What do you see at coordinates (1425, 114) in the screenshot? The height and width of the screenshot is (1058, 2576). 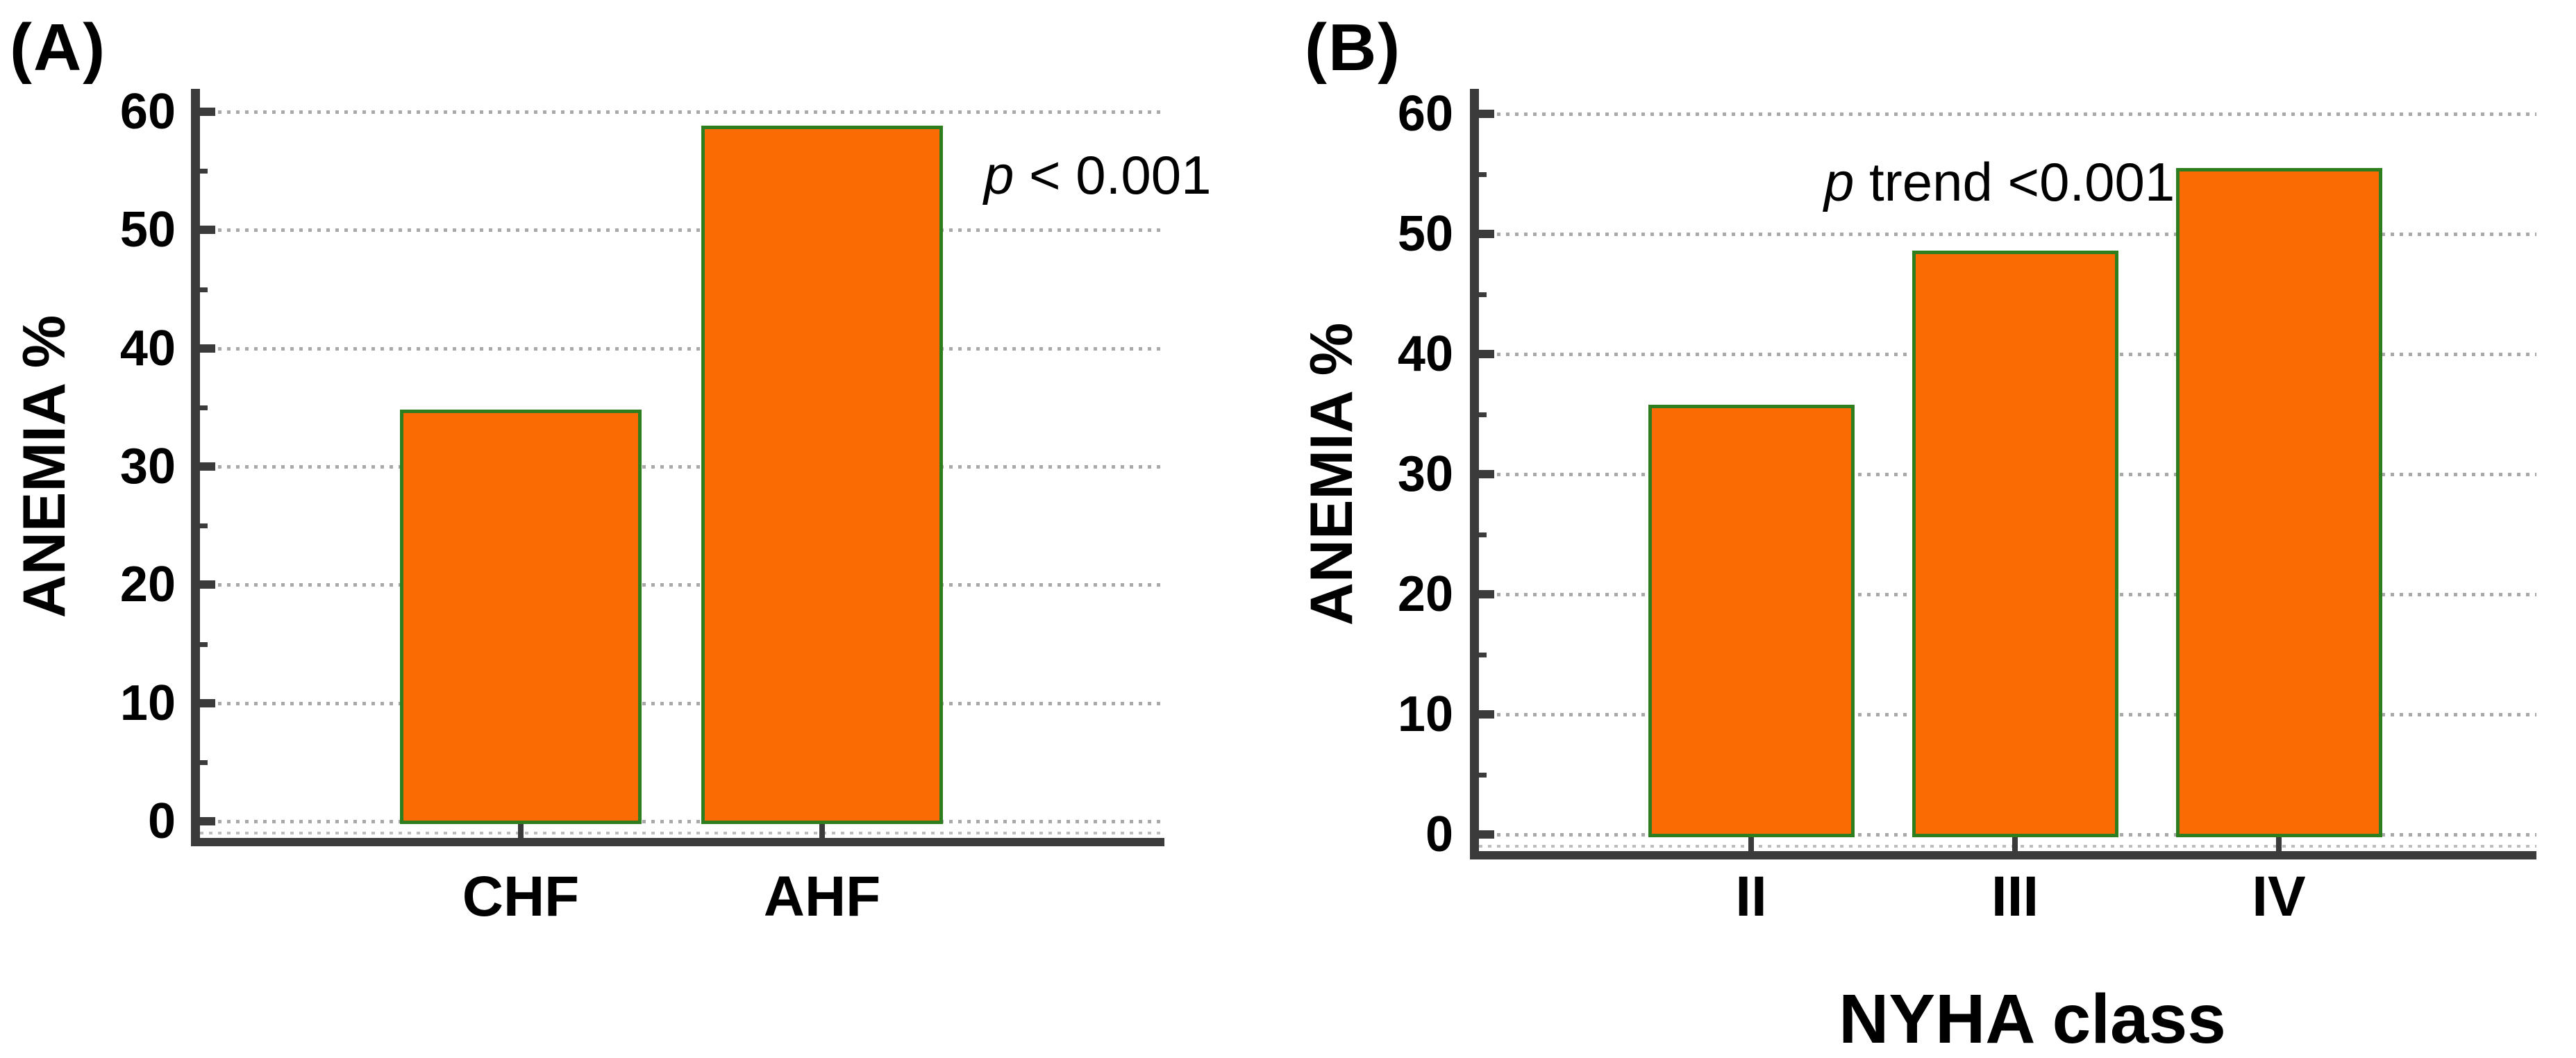 I see `panel-b-ytick-label-60: 60` at bounding box center [1425, 114].